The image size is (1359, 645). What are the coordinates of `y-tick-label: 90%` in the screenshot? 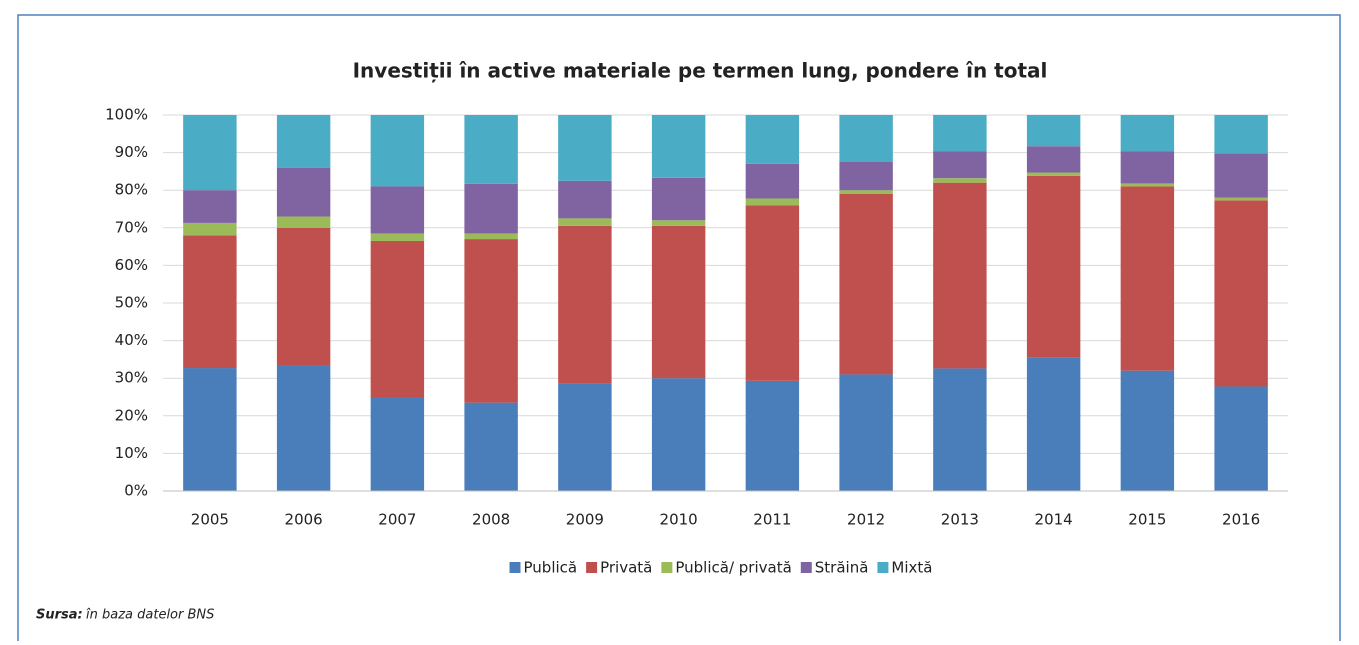 It's located at (131, 152).